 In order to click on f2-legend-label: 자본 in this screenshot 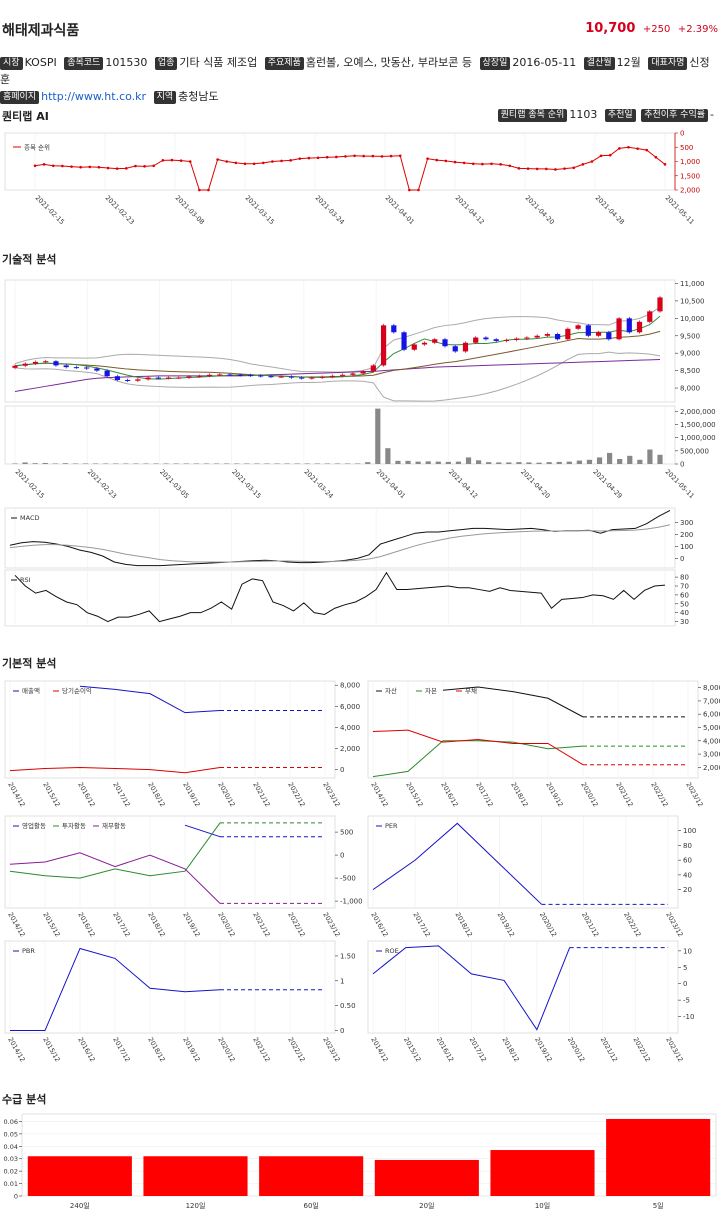, I will do `click(431, 690)`.